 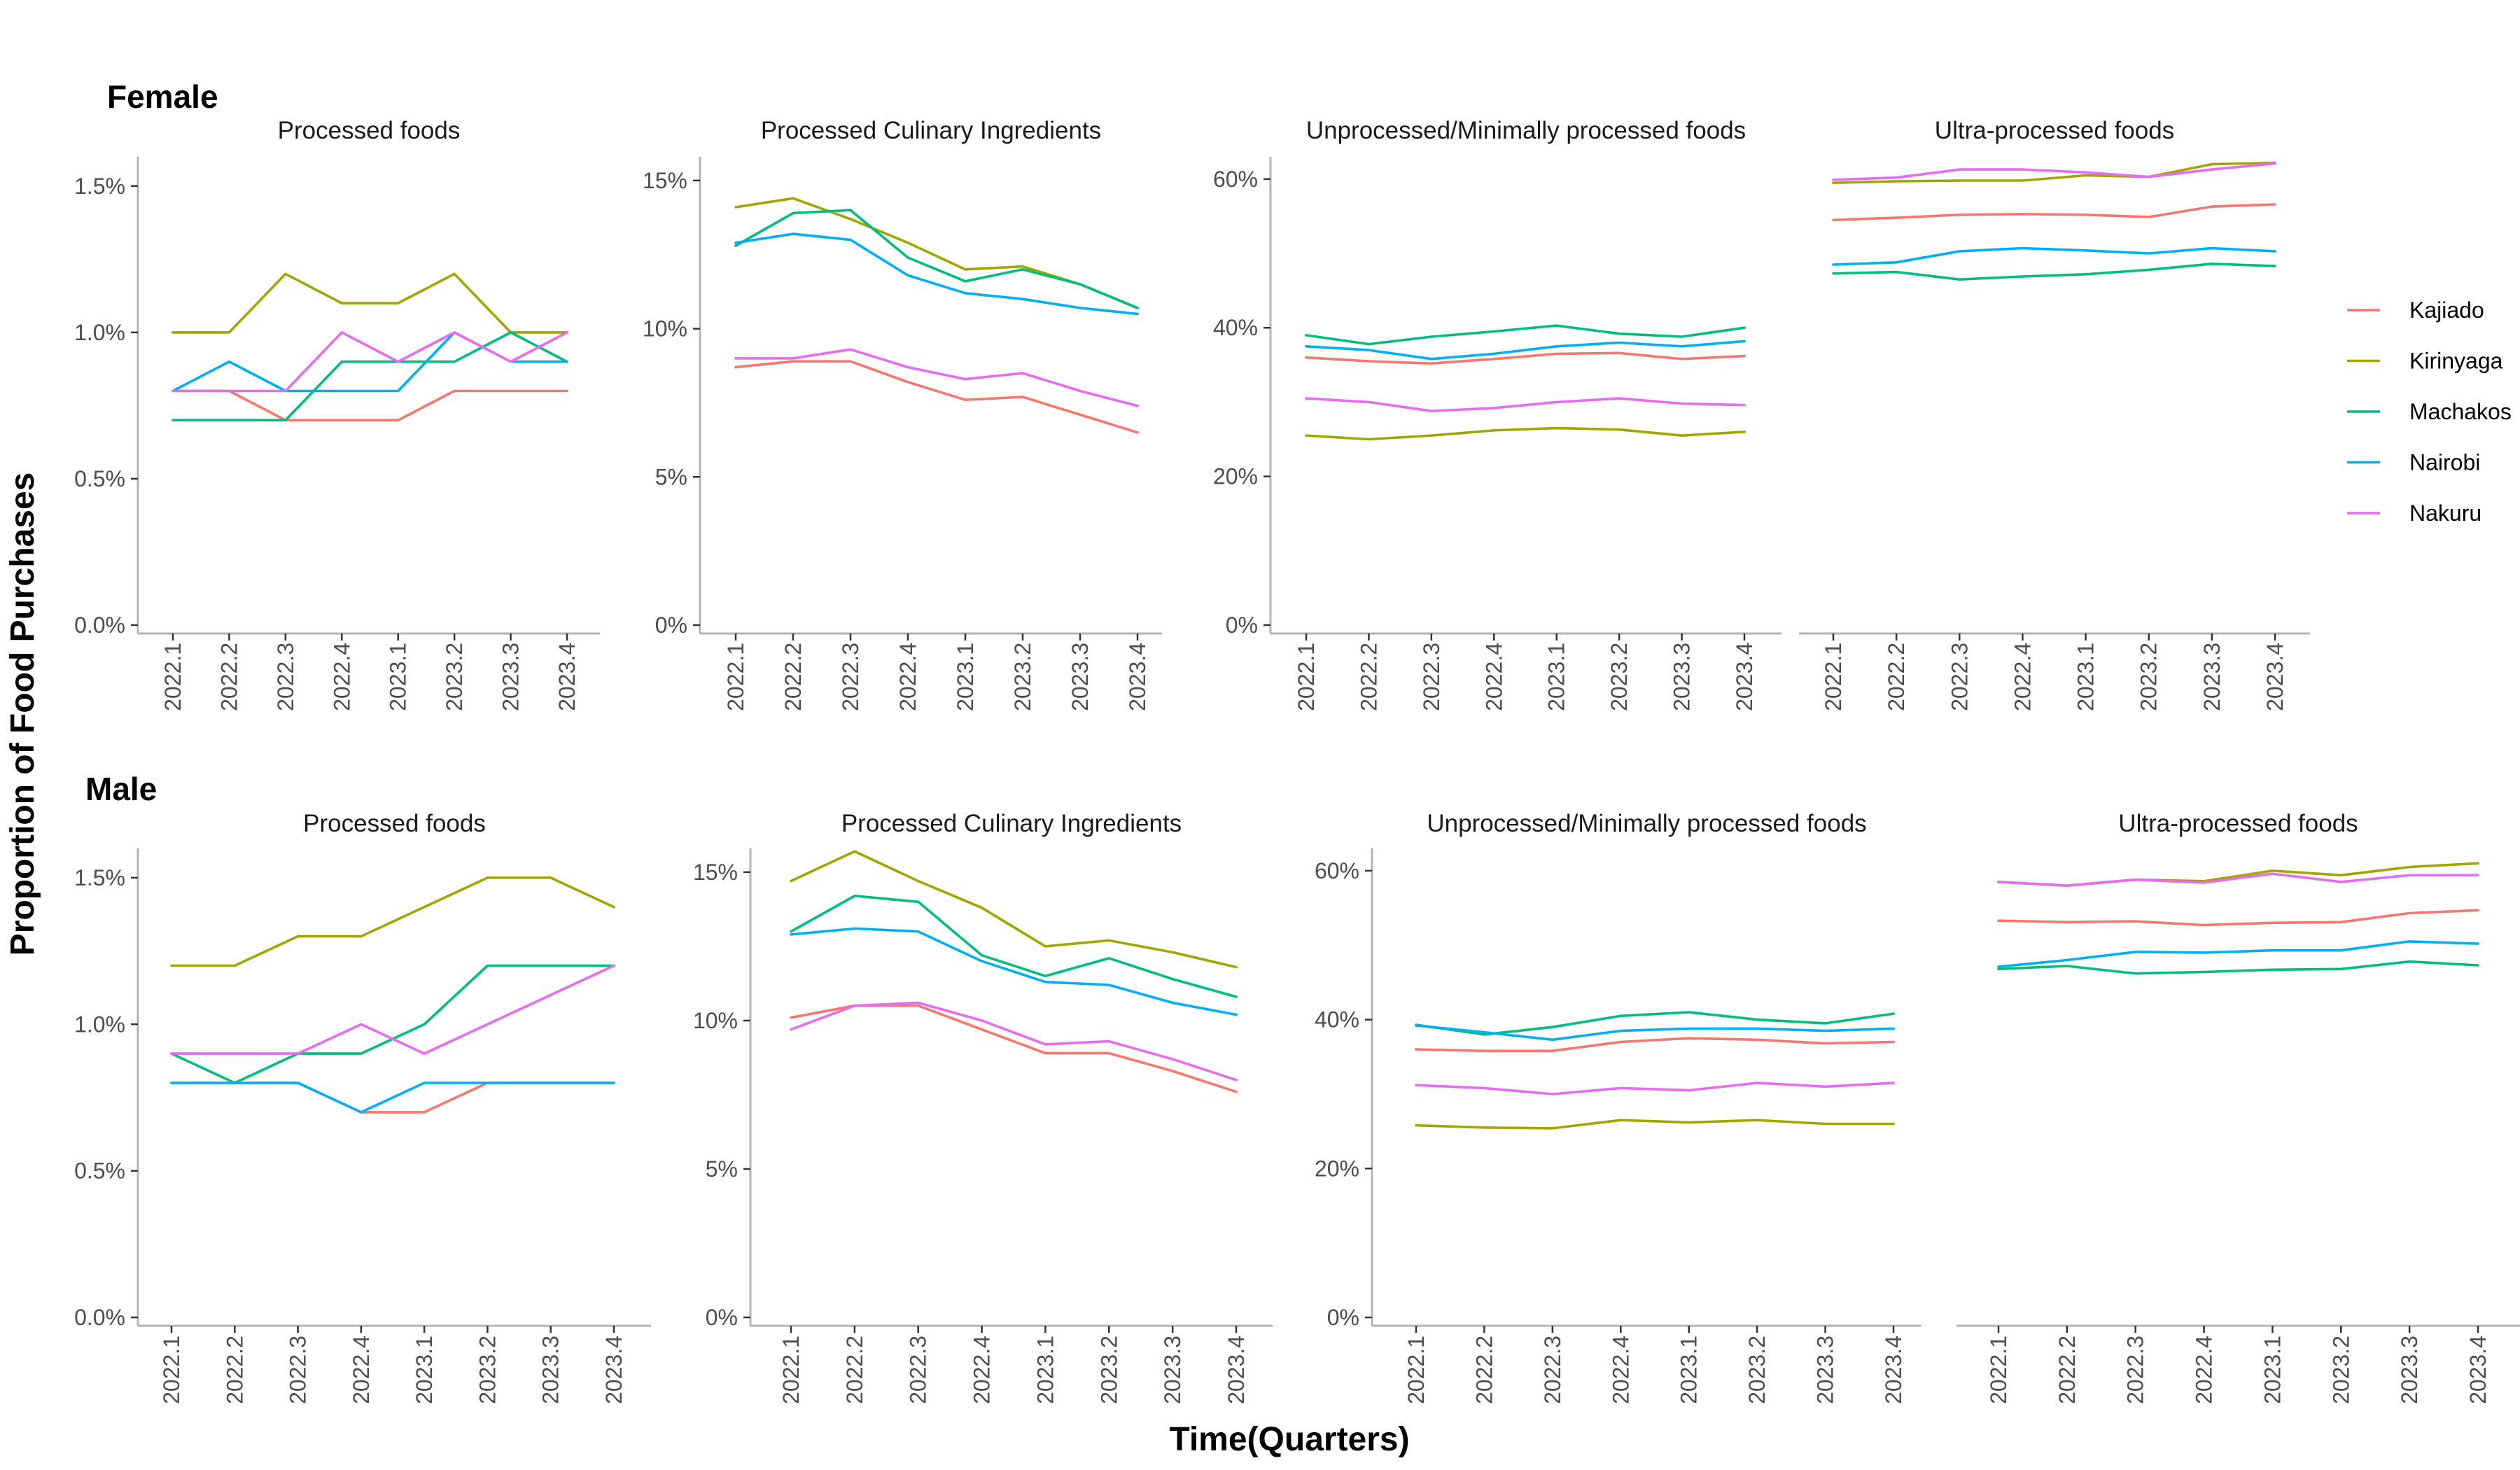 What do you see at coordinates (162, 96) in the screenshot?
I see `group-label-female: Female` at bounding box center [162, 96].